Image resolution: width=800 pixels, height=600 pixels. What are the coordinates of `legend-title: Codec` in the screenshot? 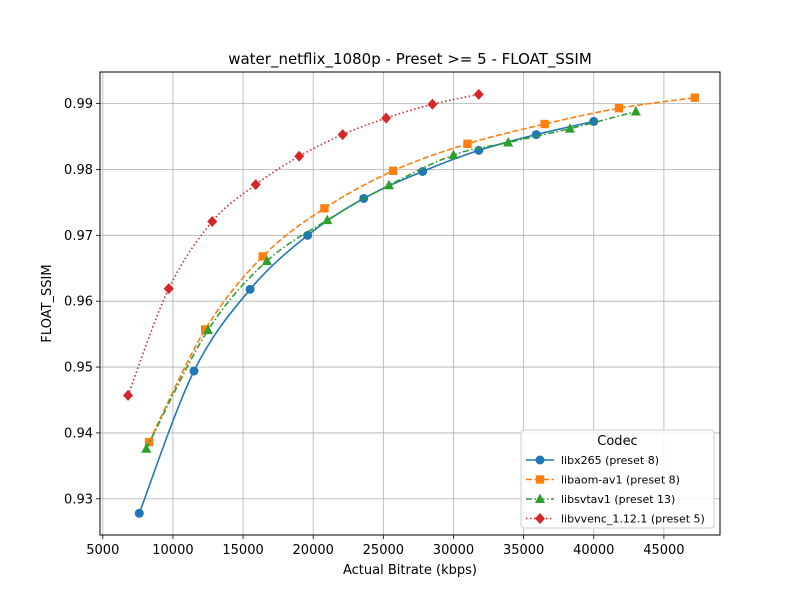 It's located at (617, 441).